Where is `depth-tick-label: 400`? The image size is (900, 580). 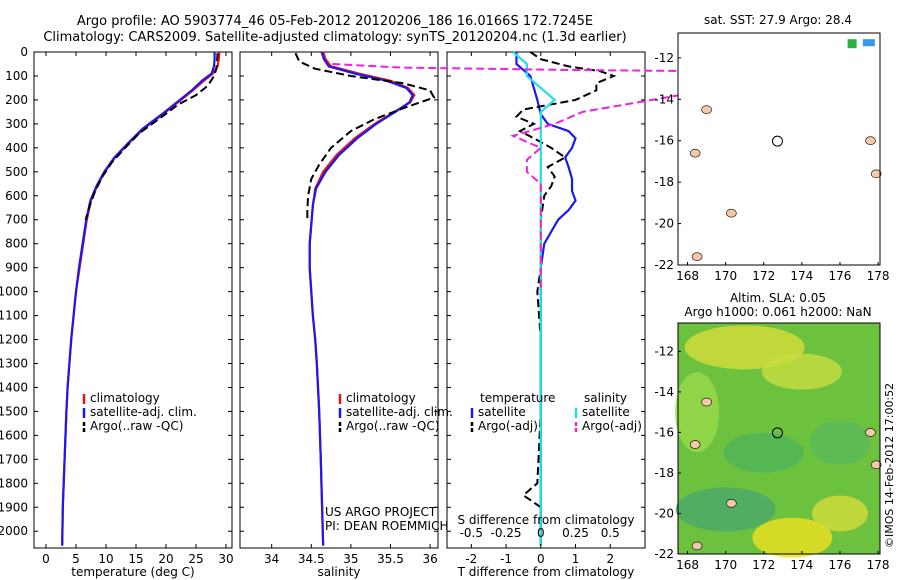
depth-tick-label: 400 is located at coordinates (16, 148).